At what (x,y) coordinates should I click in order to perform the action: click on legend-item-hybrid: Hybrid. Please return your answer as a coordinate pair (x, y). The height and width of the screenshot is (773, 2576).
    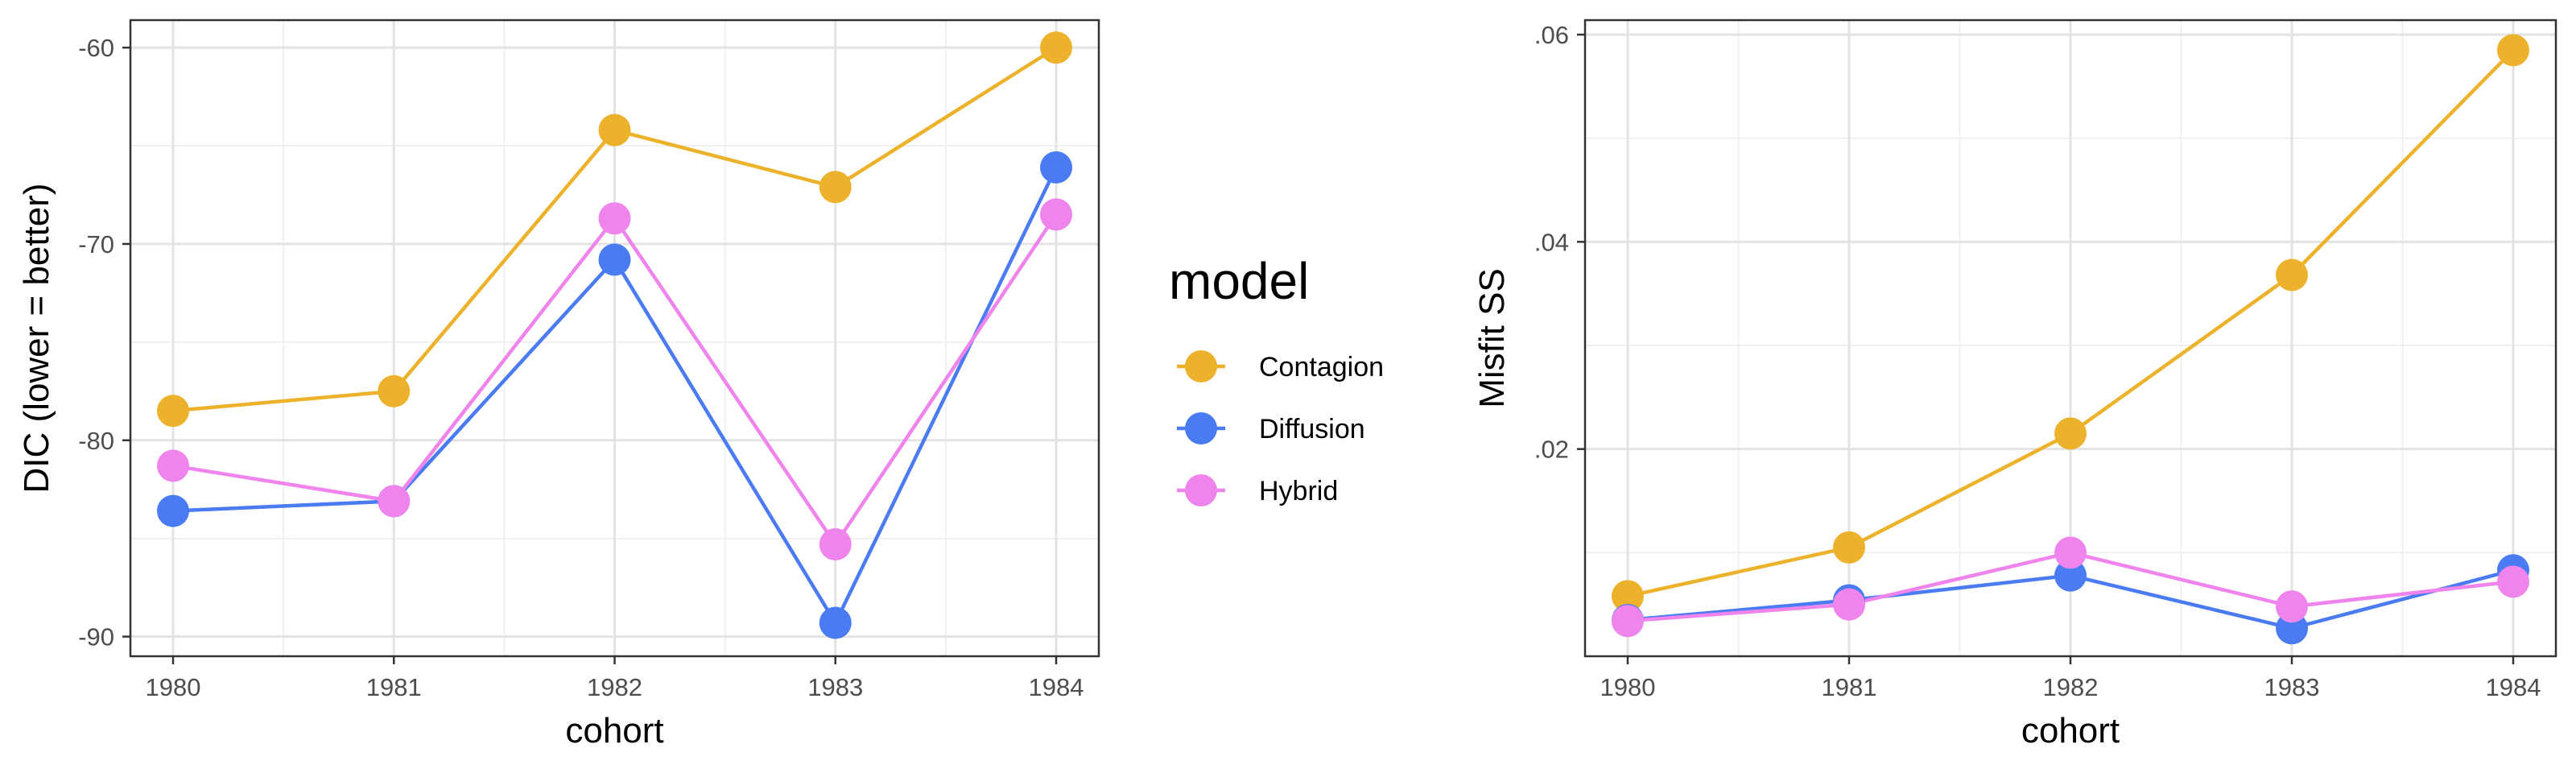
    Looking at the image, I should click on (1257, 490).